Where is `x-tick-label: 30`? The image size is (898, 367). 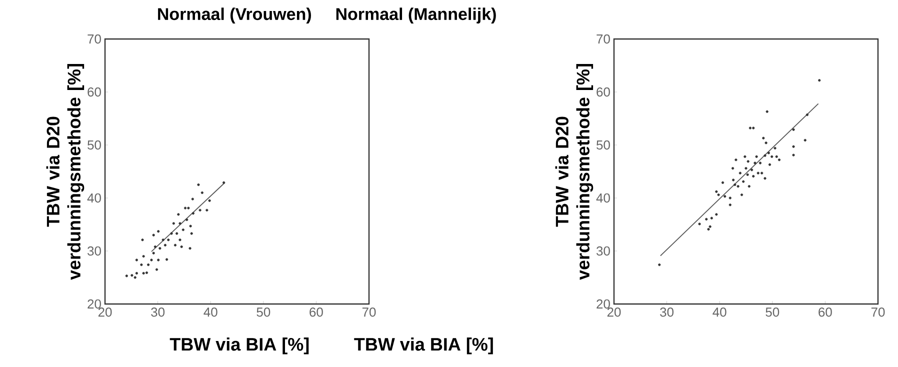 x-tick-label: 30 is located at coordinates (667, 312).